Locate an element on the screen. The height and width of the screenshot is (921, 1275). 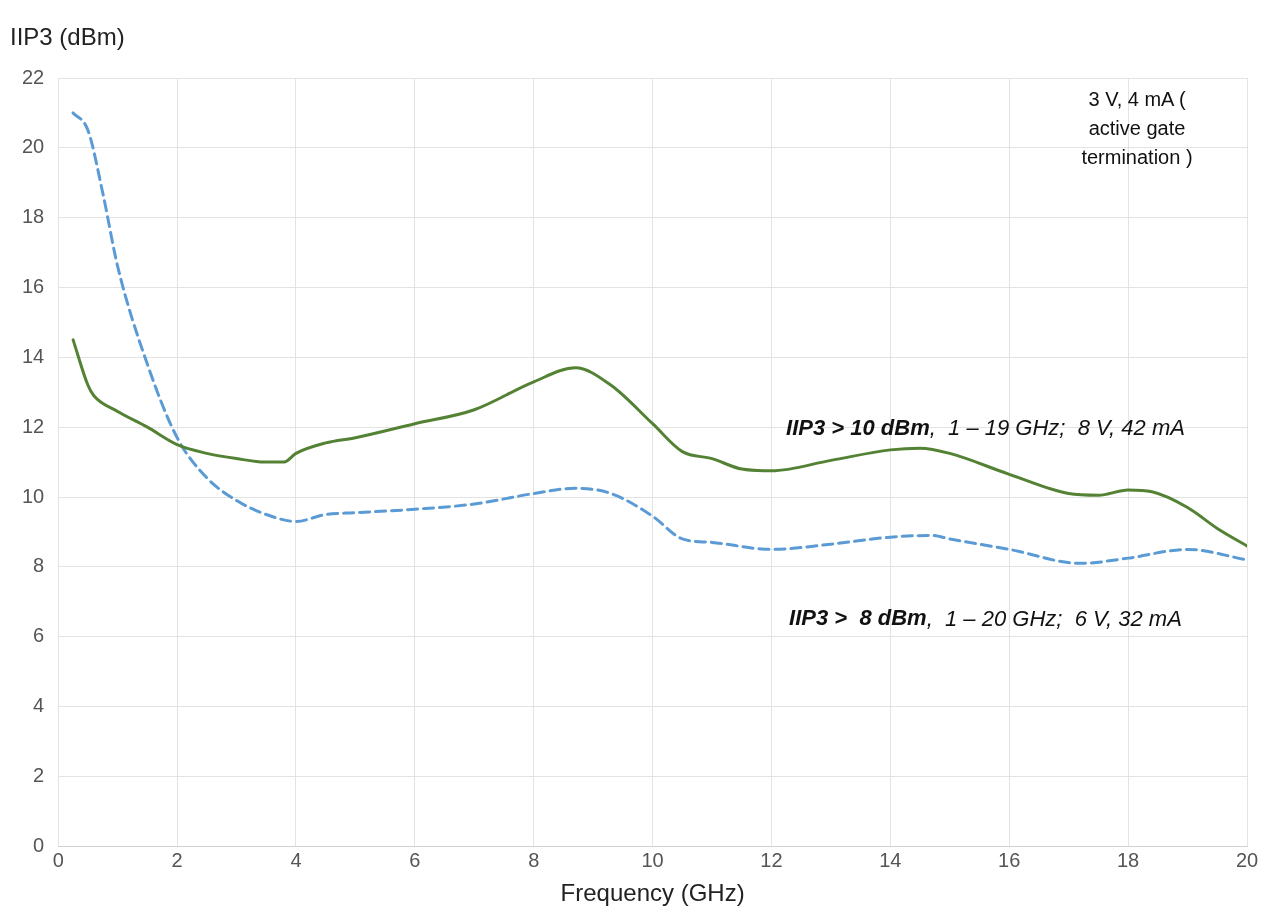
series-label: IIP3 > 10 dBm, 1 – 19 GHz; 8 V, 42 mA is located at coordinates (985, 428).